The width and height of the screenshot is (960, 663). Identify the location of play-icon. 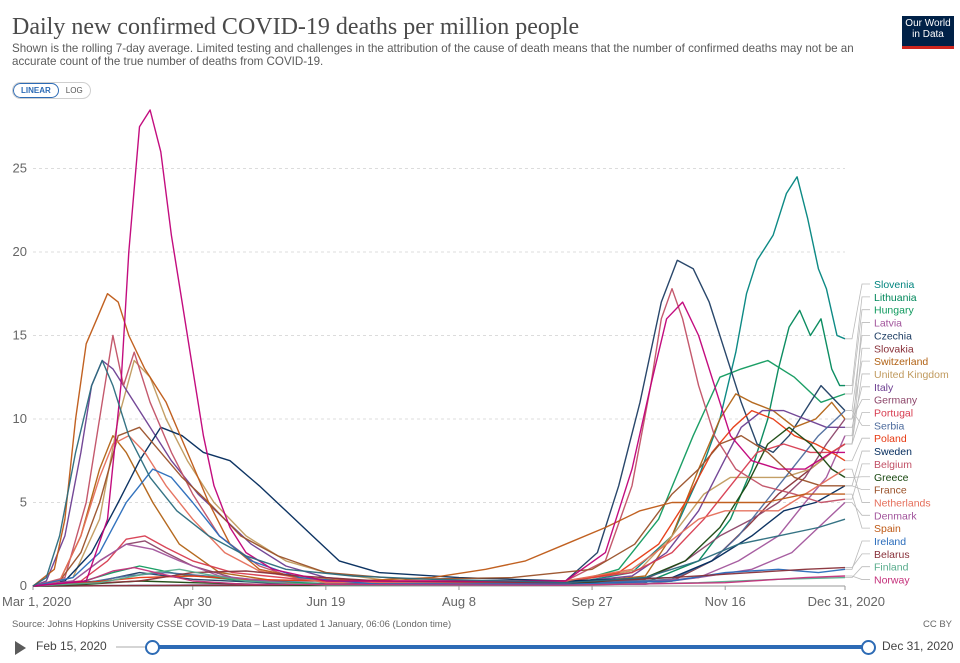
(20, 648).